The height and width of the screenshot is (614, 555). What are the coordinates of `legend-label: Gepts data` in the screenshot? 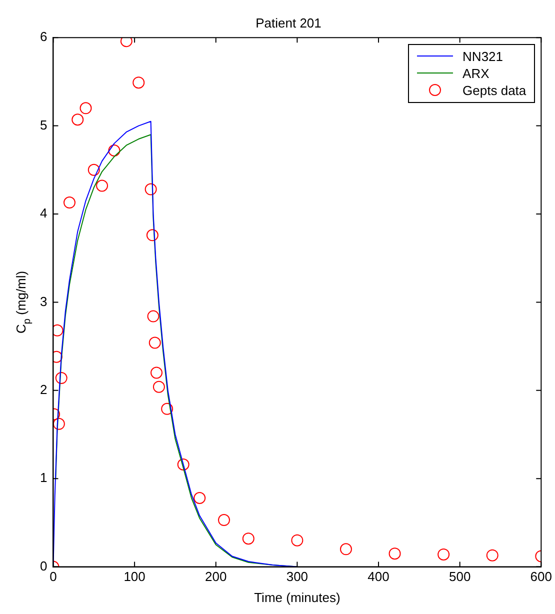 It's located at (494, 90).